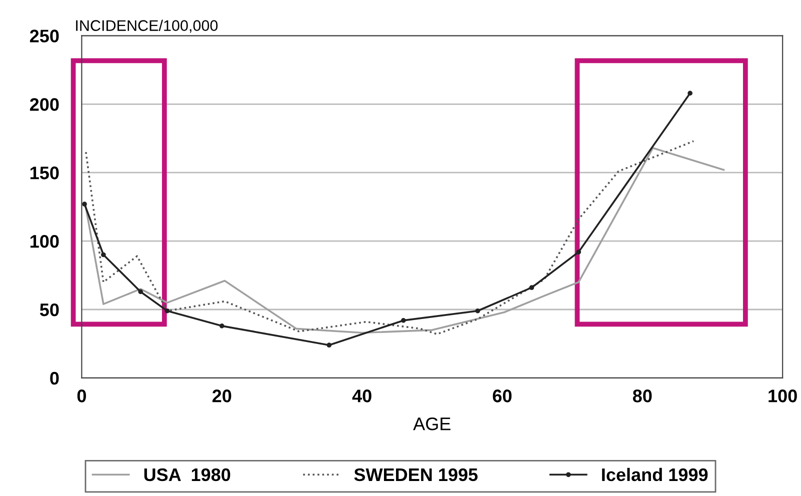 This screenshot has width=801, height=496. I want to click on legend-label: USA 1980, so click(187, 475).